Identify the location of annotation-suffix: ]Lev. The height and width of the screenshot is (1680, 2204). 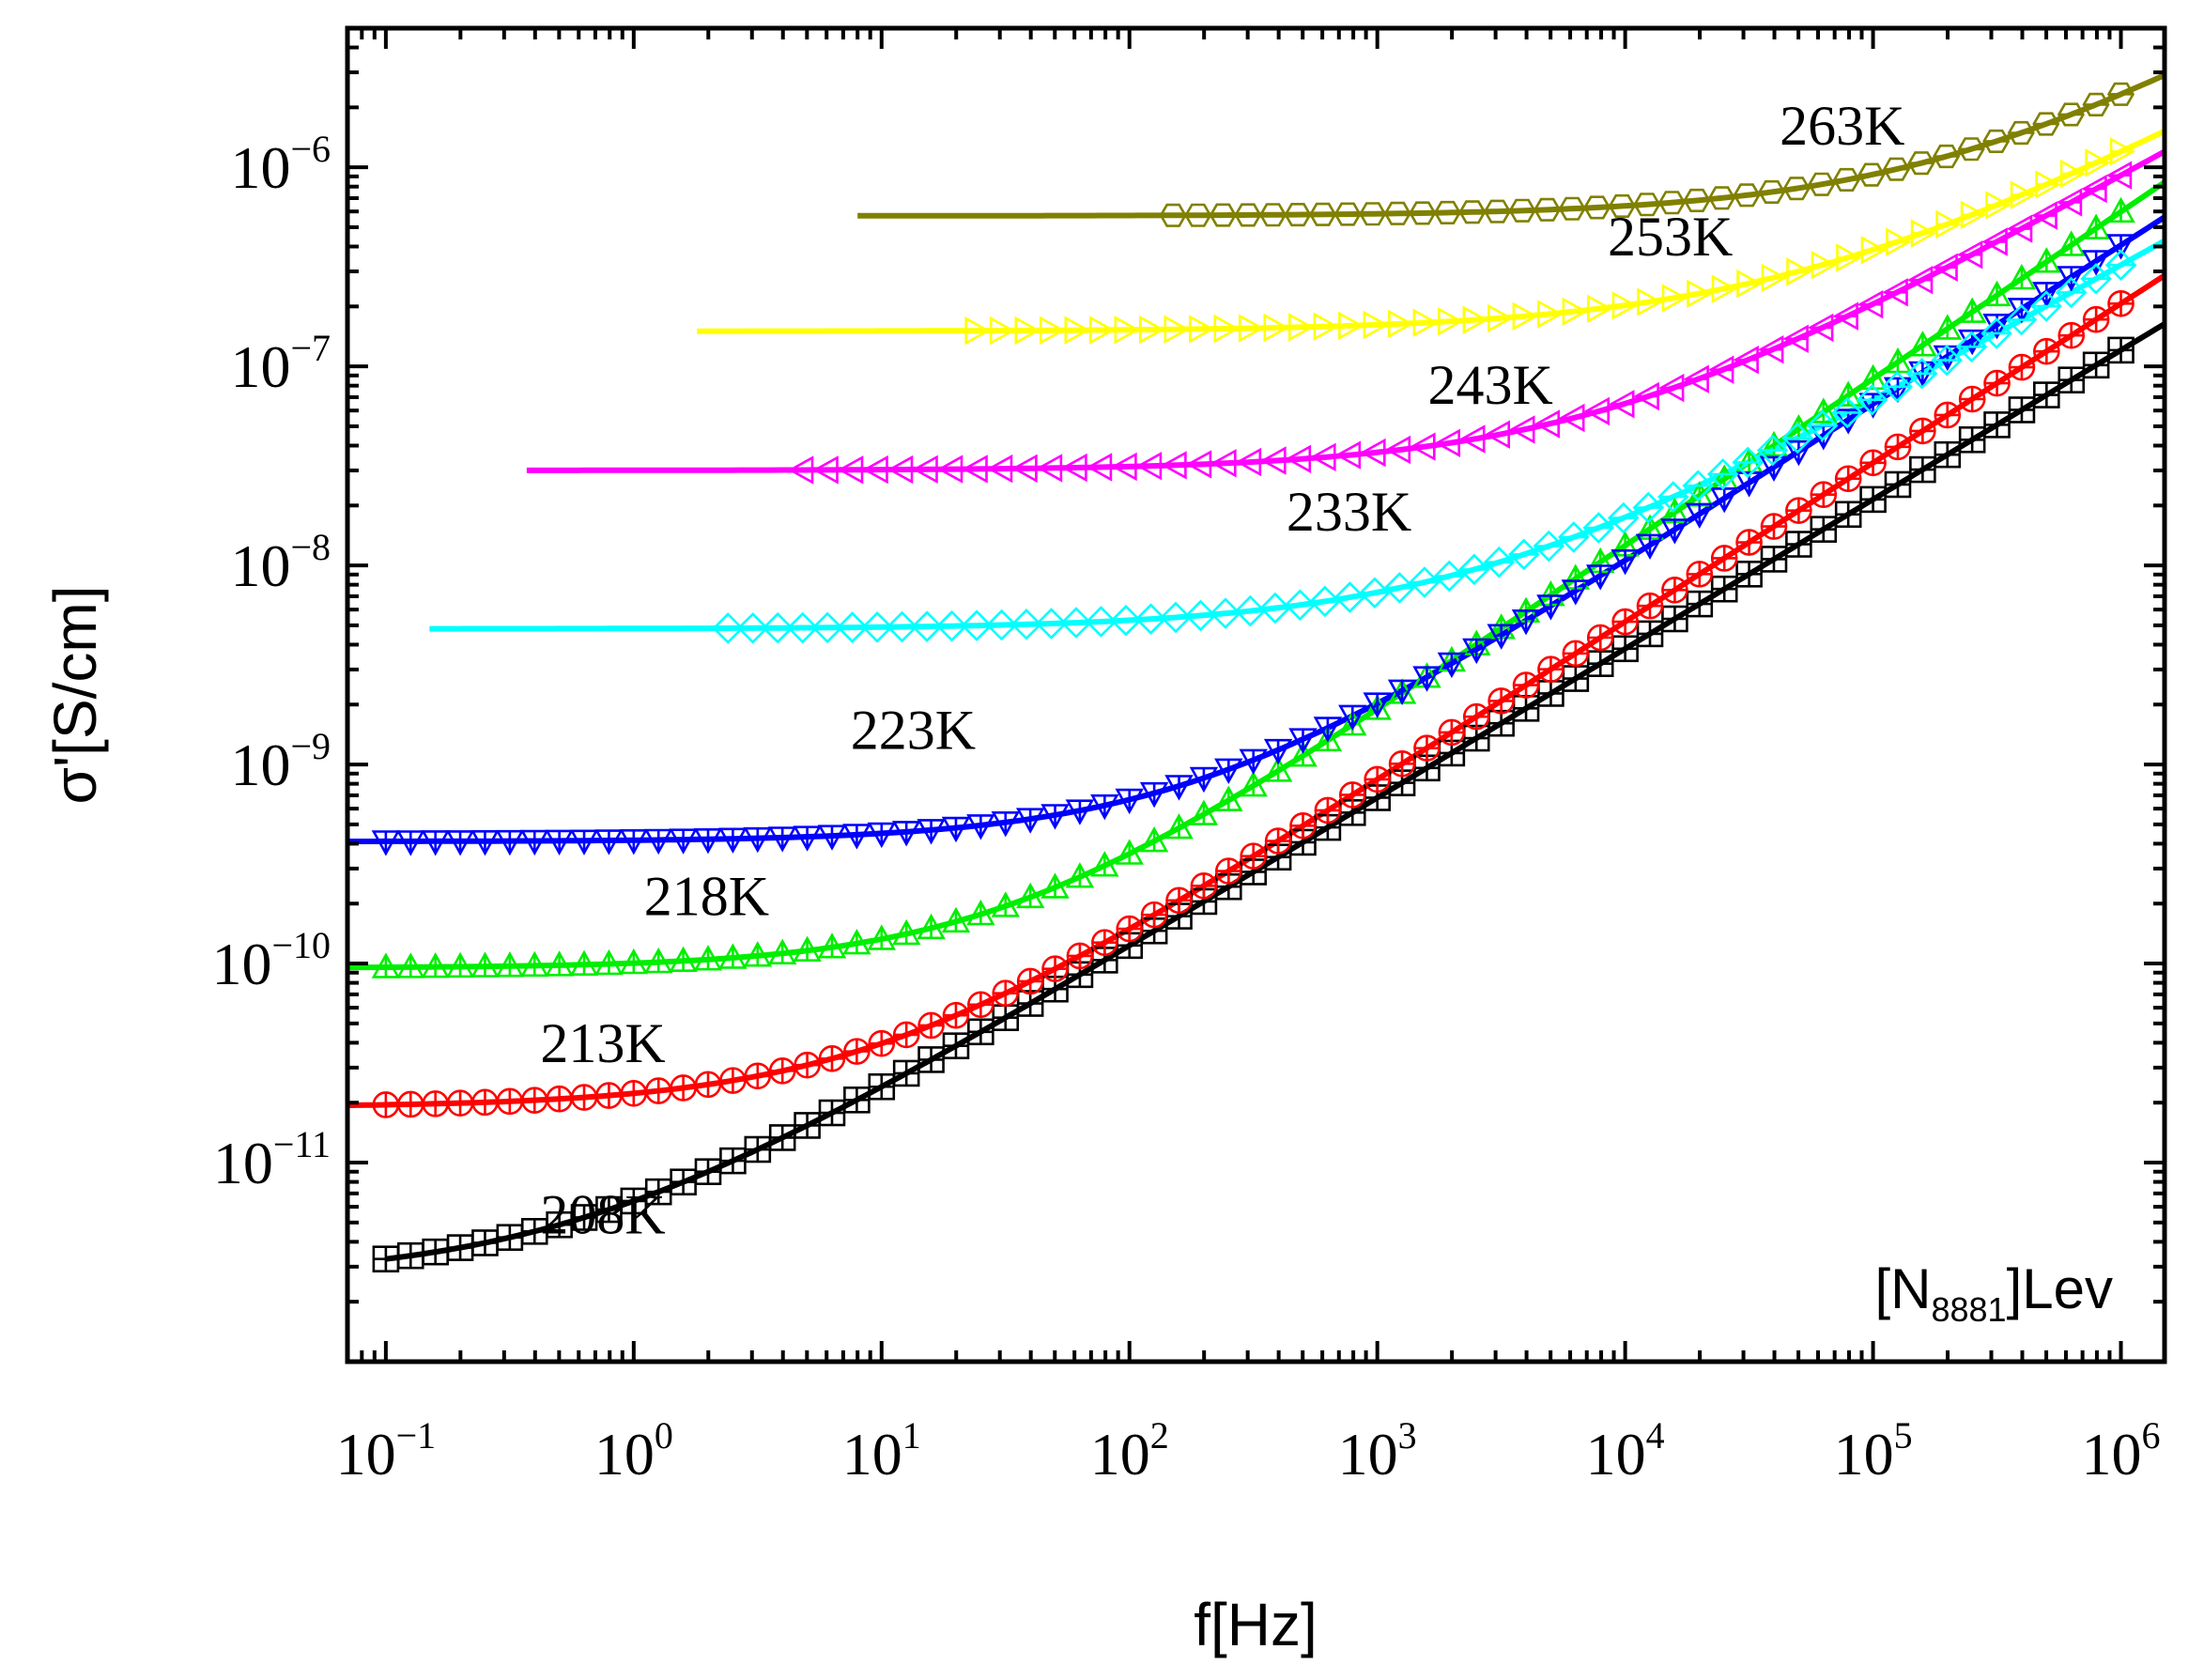
(2060, 1288).